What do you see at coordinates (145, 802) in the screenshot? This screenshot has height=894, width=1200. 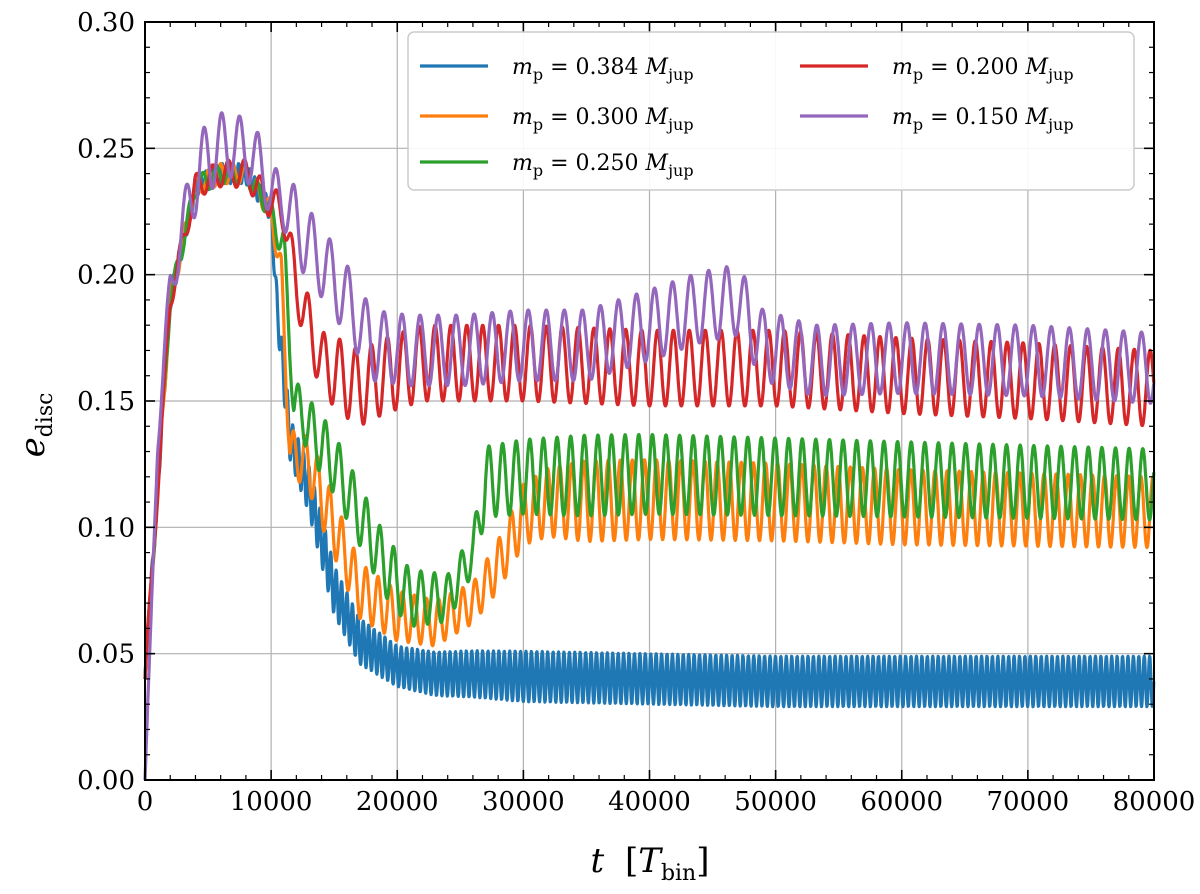 I see `x-tick-label: 0` at bounding box center [145, 802].